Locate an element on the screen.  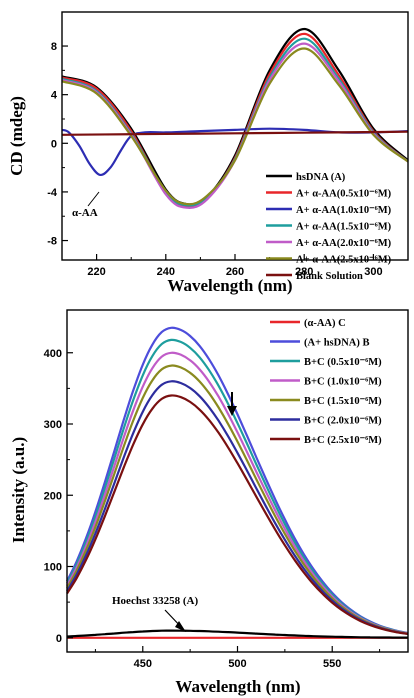
fluorescence-legend-label-b-c-1-0x10-m: B+C (1.0x10⁻⁶M) is located at coordinates (343, 382).